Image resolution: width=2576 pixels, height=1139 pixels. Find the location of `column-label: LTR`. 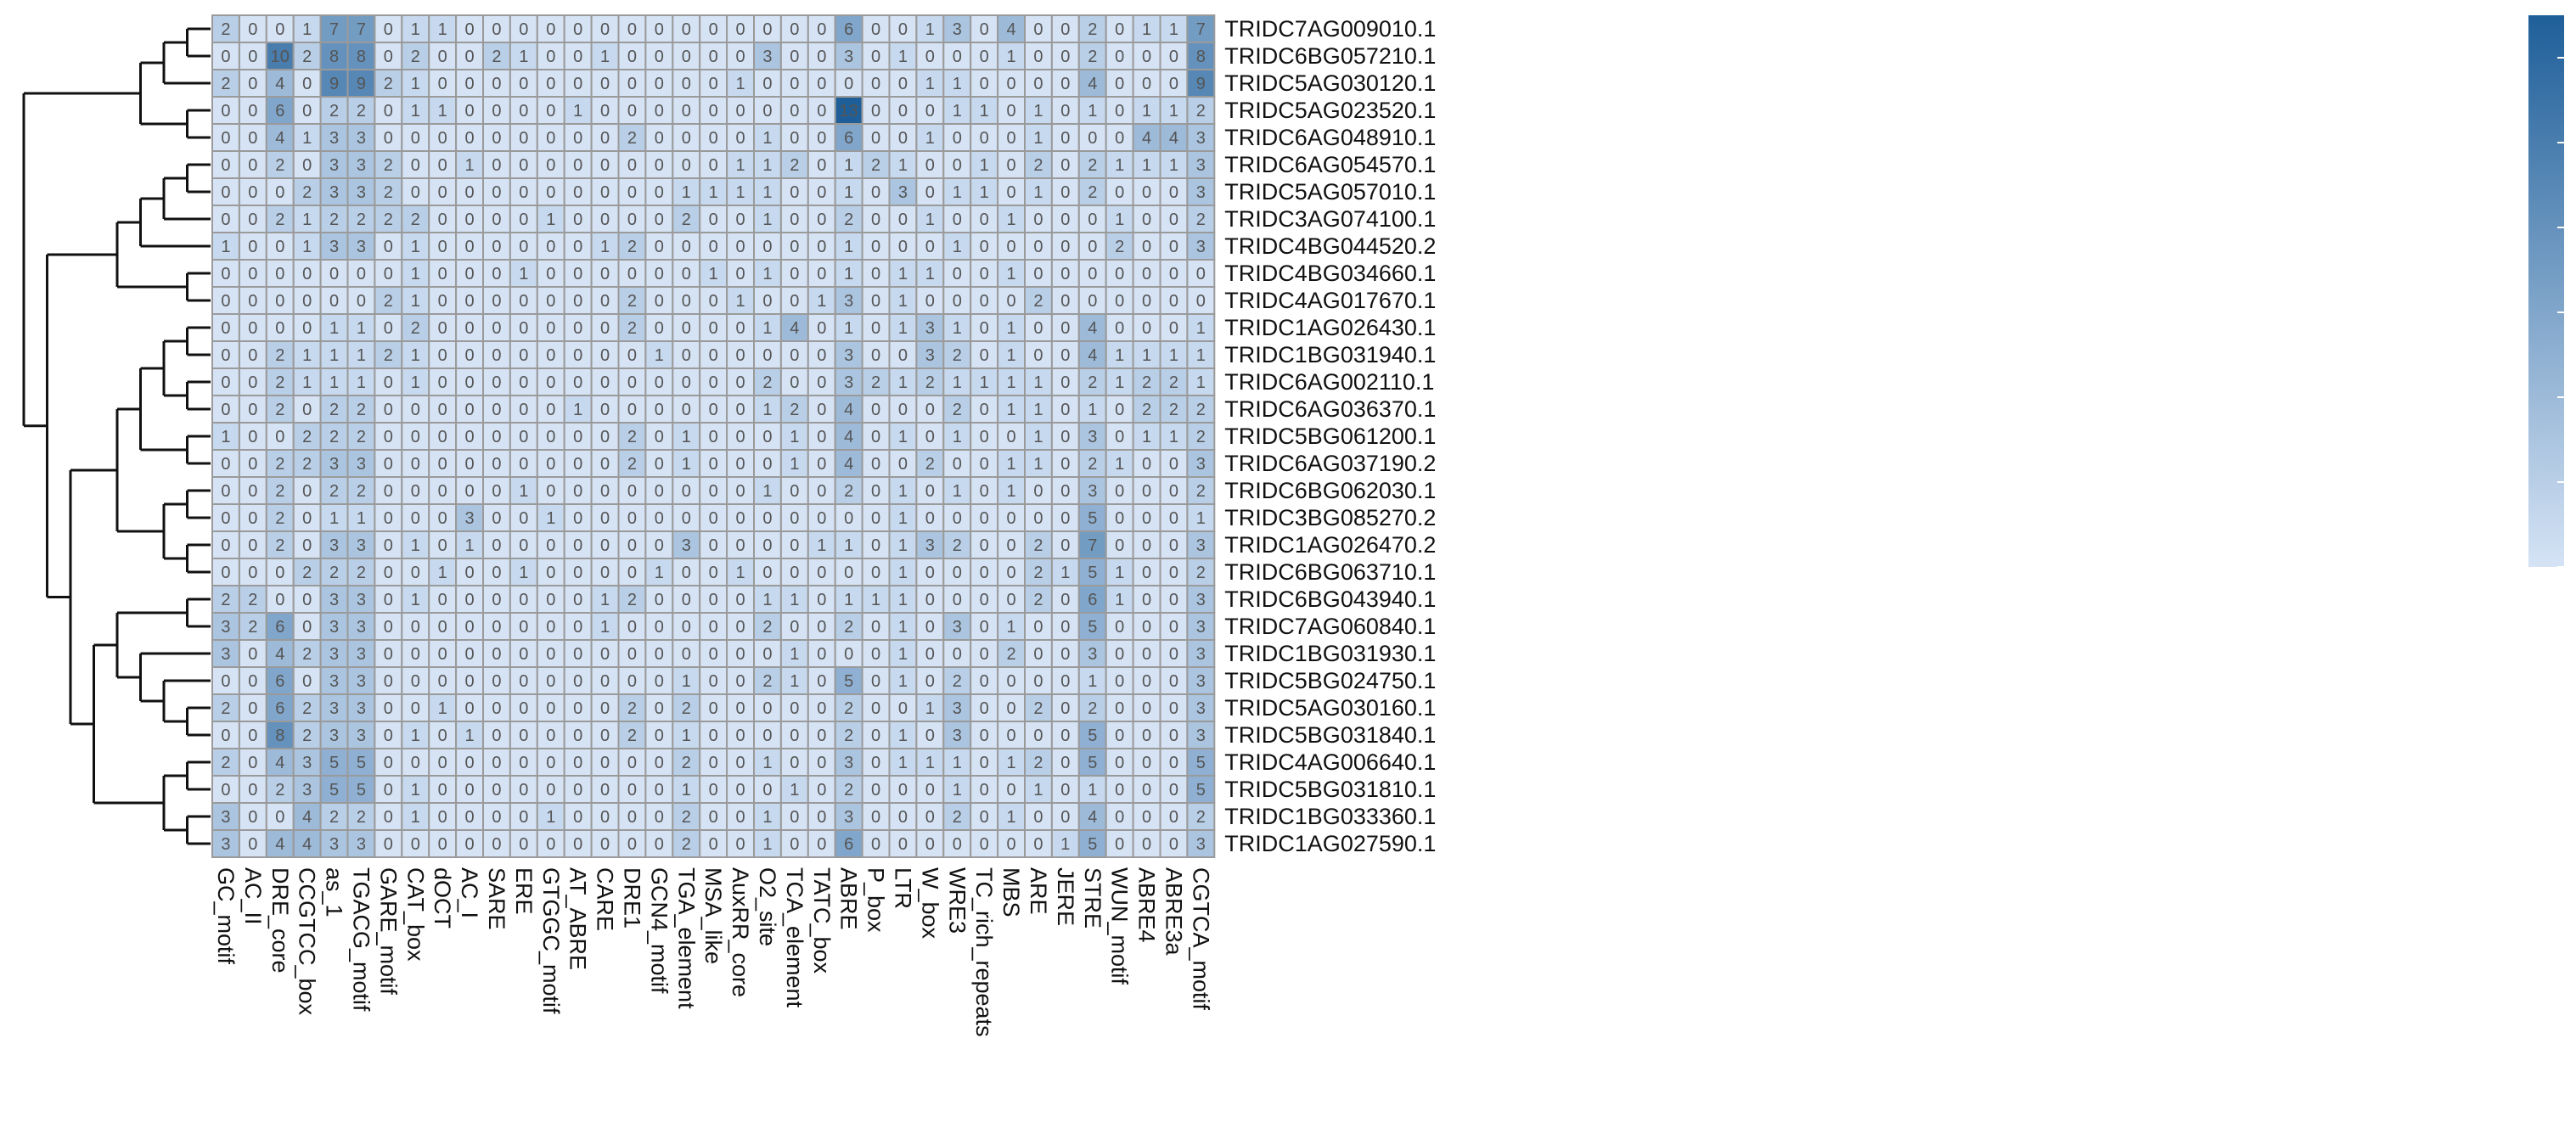

column-label: LTR is located at coordinates (902, 888).